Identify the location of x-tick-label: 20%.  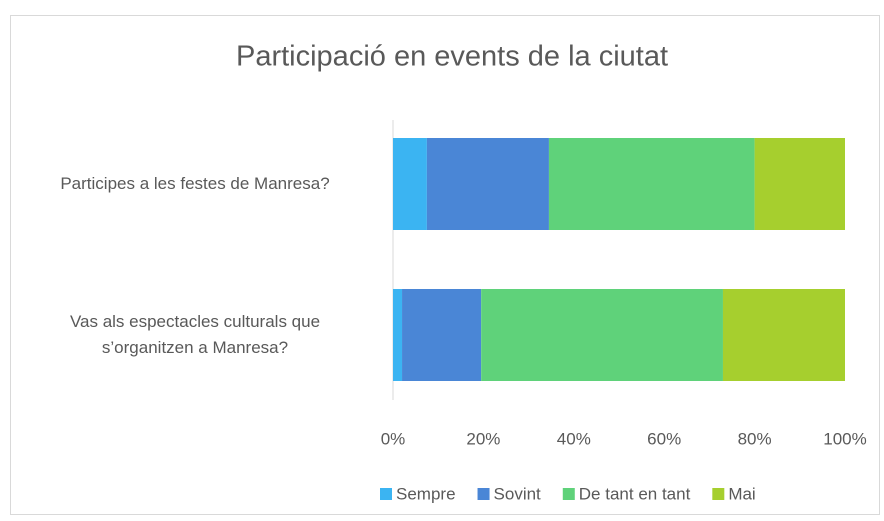
(483, 438).